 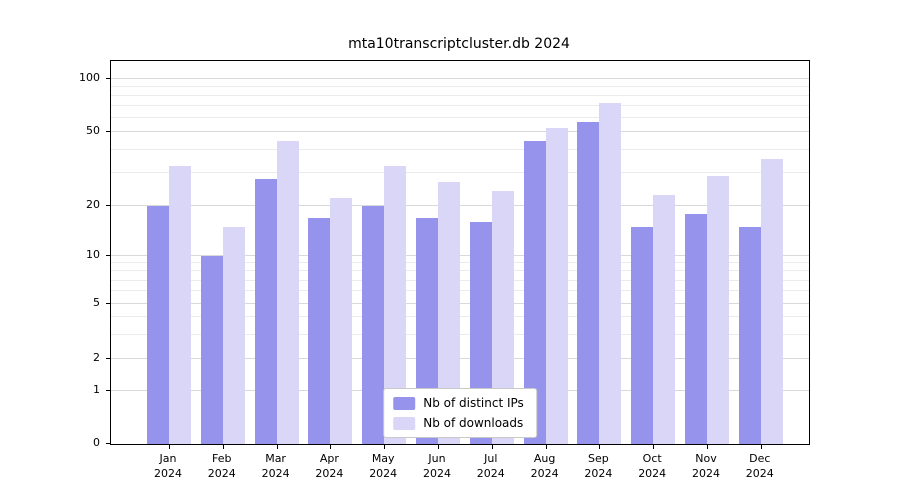 I want to click on legend-swatch-distinct-ips, so click(x=404, y=403).